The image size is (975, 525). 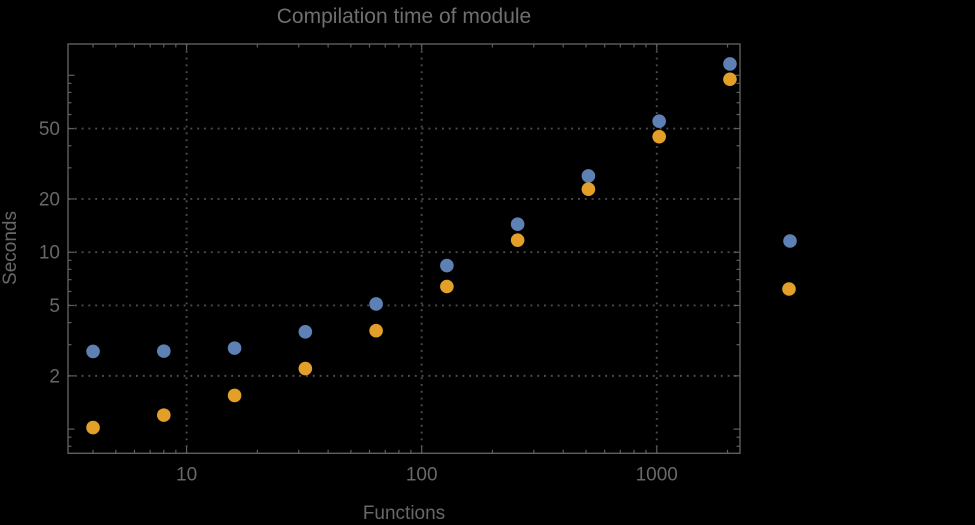 What do you see at coordinates (49, 253) in the screenshot?
I see `y-tick-label-10: 10` at bounding box center [49, 253].